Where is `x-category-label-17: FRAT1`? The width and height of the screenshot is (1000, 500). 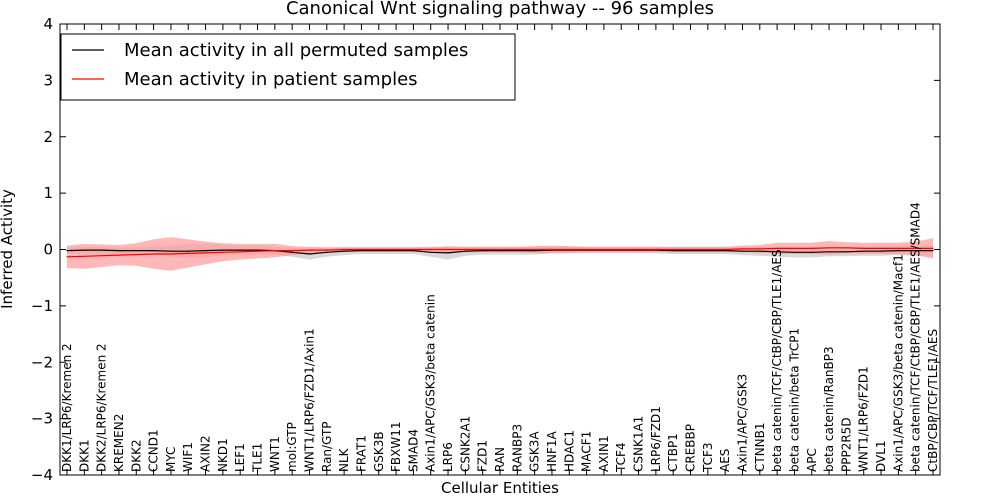
x-category-label-17: FRAT1 is located at coordinates (361, 453).